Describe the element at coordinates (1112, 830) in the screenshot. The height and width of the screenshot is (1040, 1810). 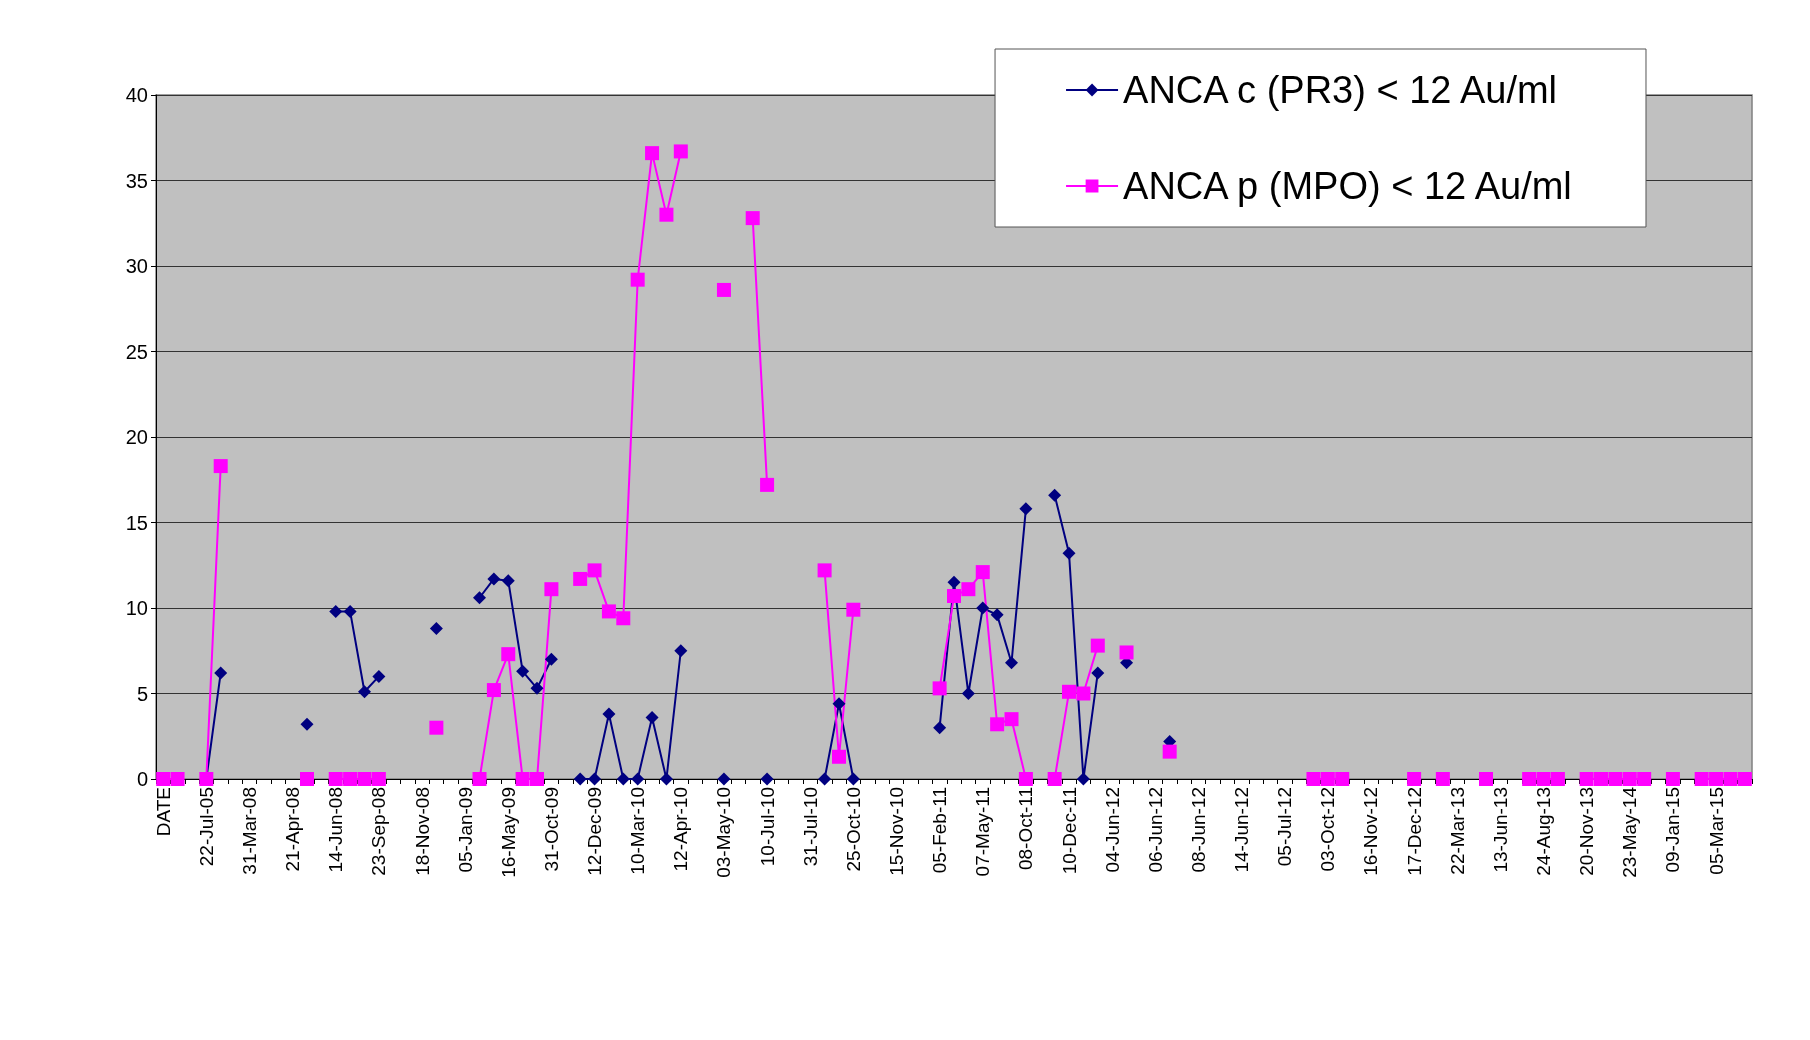
I see `x-tick-label: 04-Jun-12` at that location.